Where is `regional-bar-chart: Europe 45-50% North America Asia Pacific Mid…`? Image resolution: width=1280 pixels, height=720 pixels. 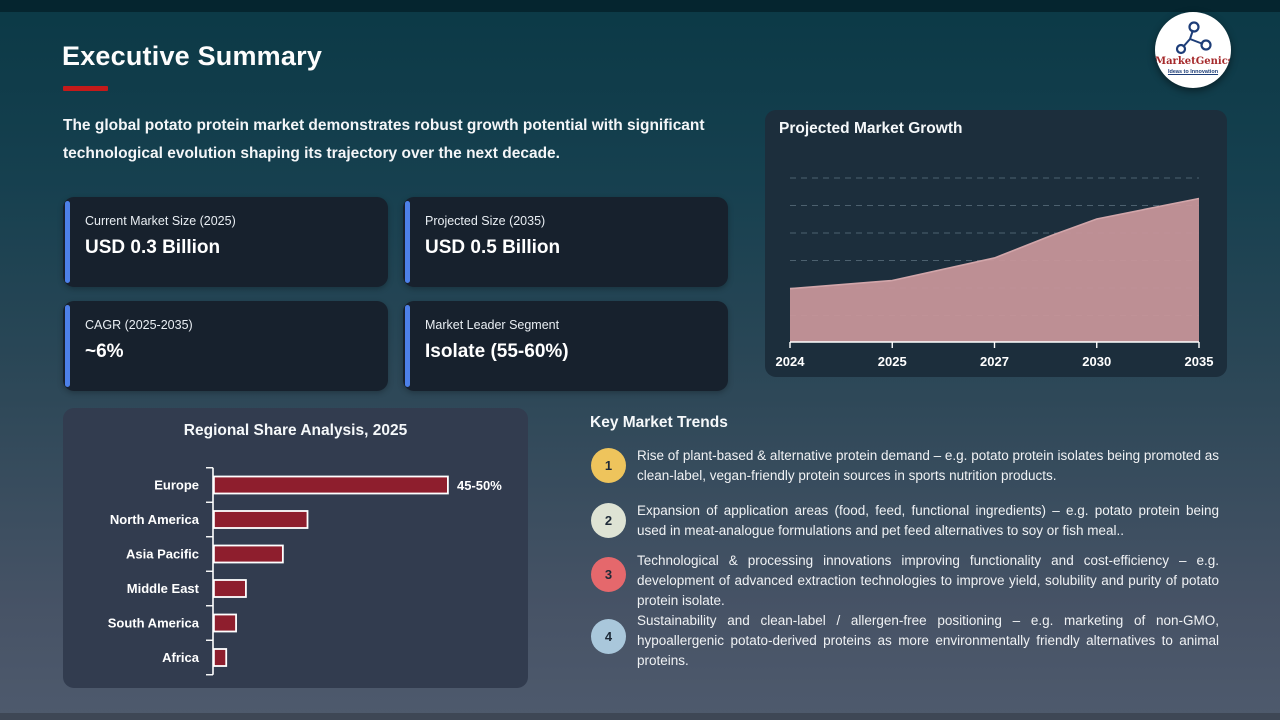 regional-bar-chart: Europe 45-50% North America Asia Pacific Mid… is located at coordinates (305, 571).